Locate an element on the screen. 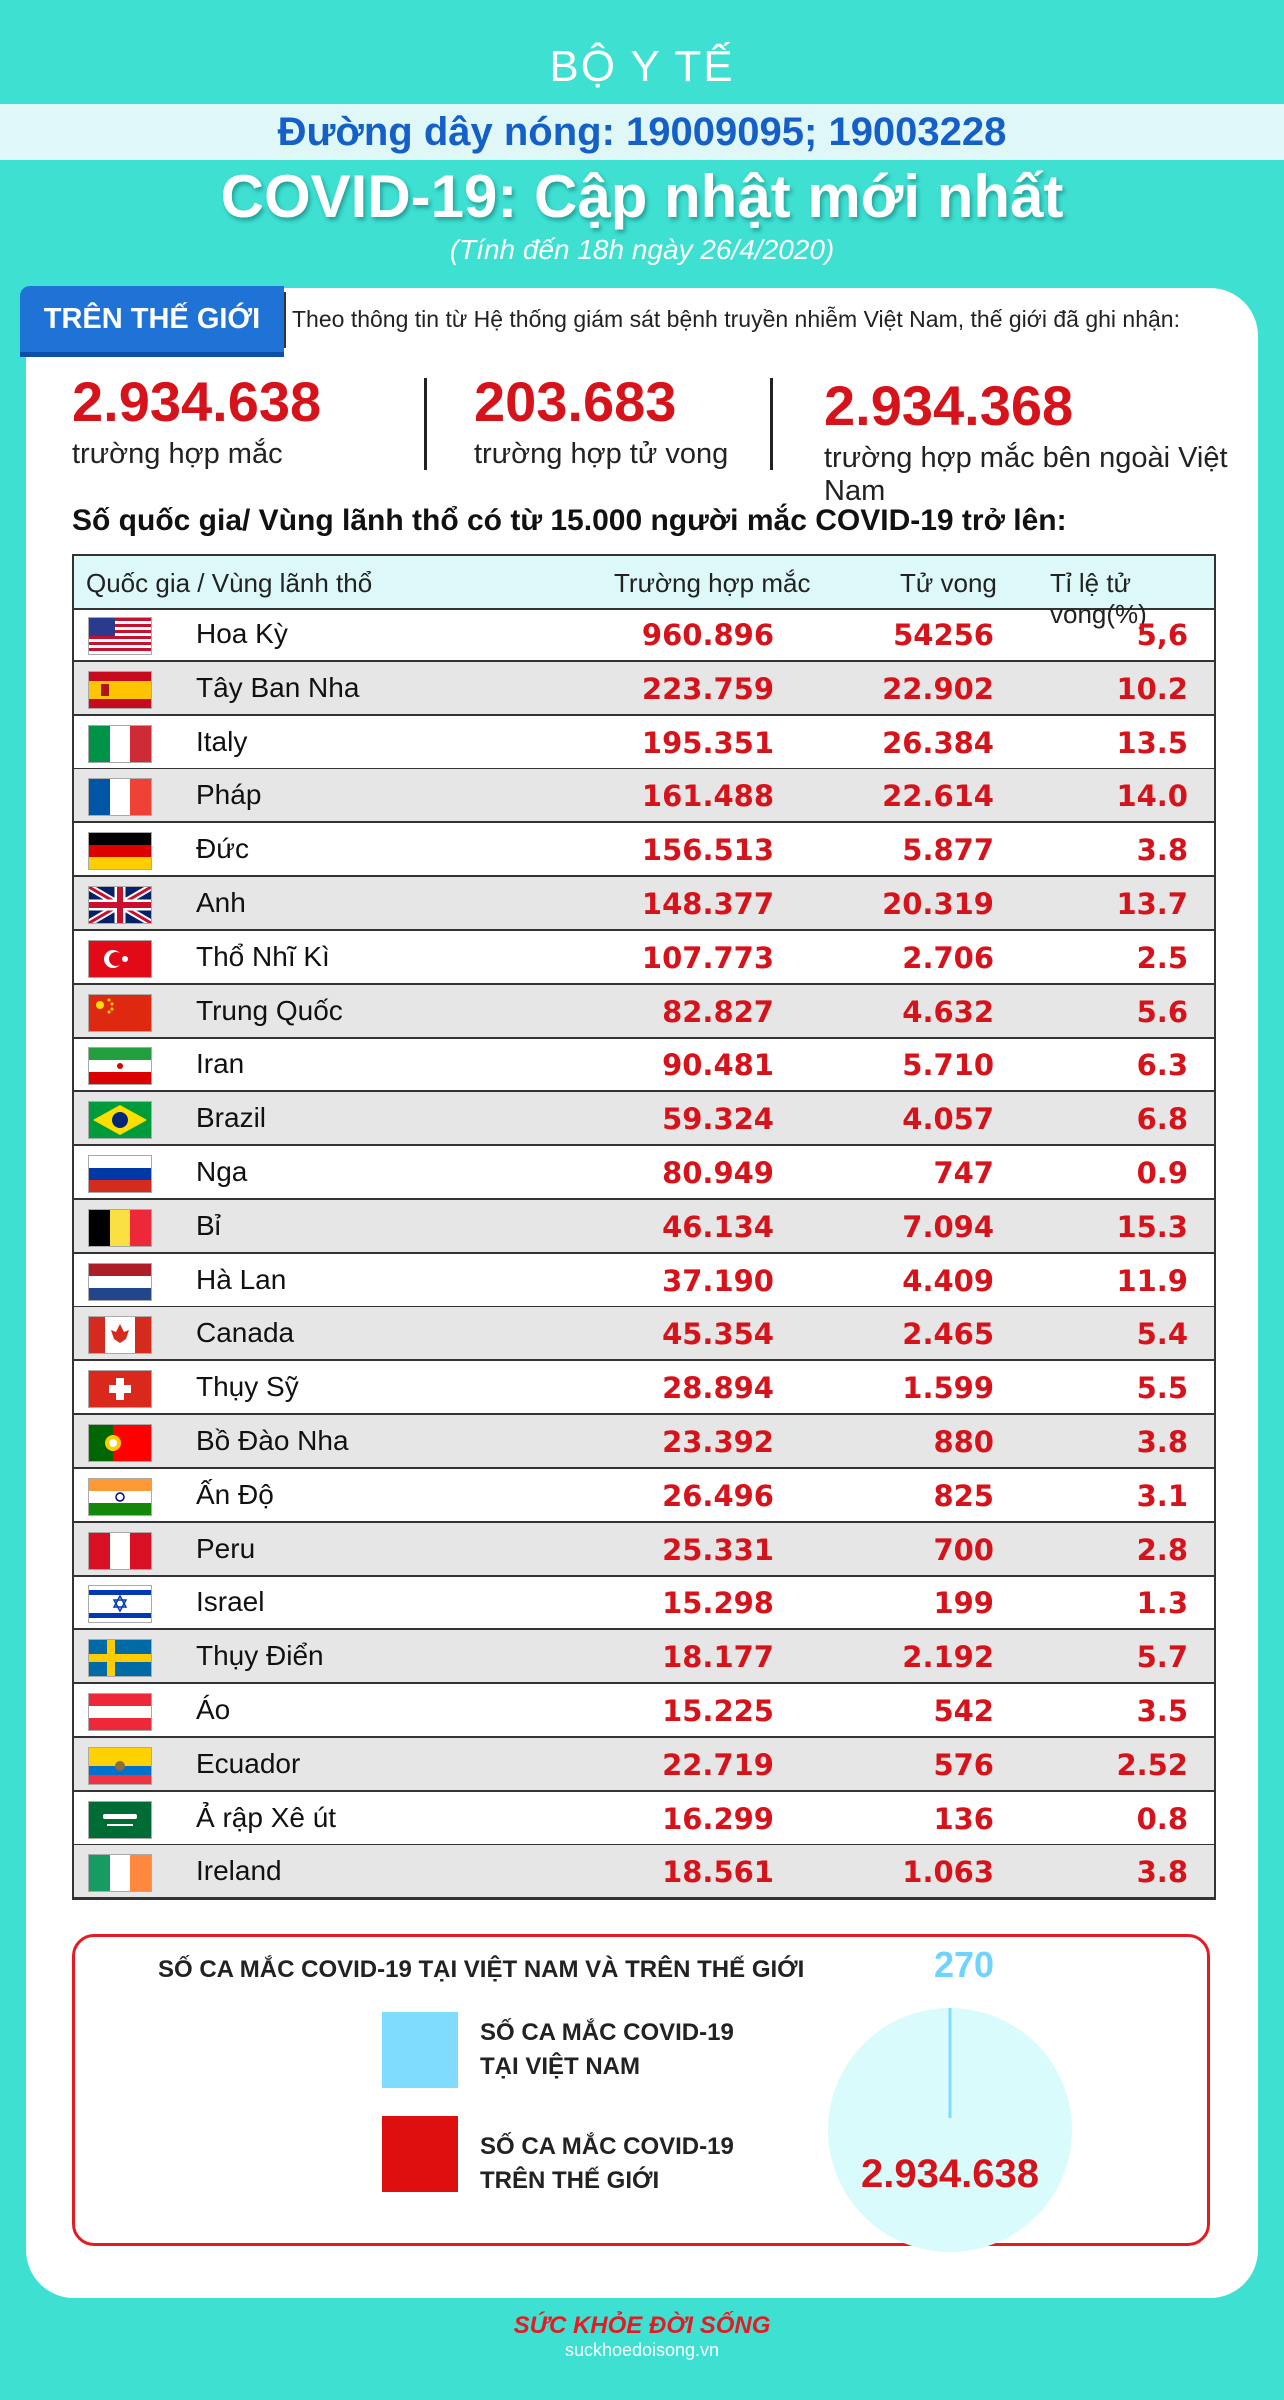 Image resolution: width=1284 pixels, height=2400 pixels. stat-total-deaths: 203.683 trường hợp tử vong is located at coordinates (601, 421).